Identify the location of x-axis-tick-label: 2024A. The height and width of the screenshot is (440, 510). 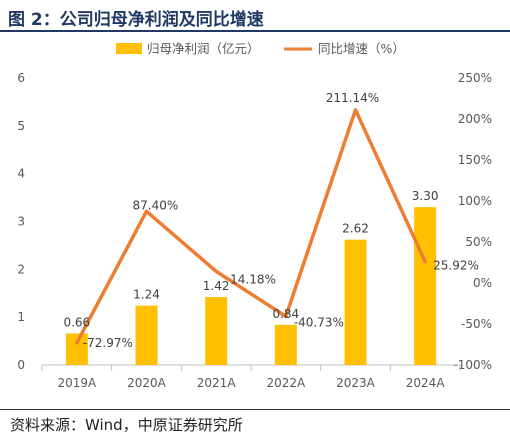
(426, 383).